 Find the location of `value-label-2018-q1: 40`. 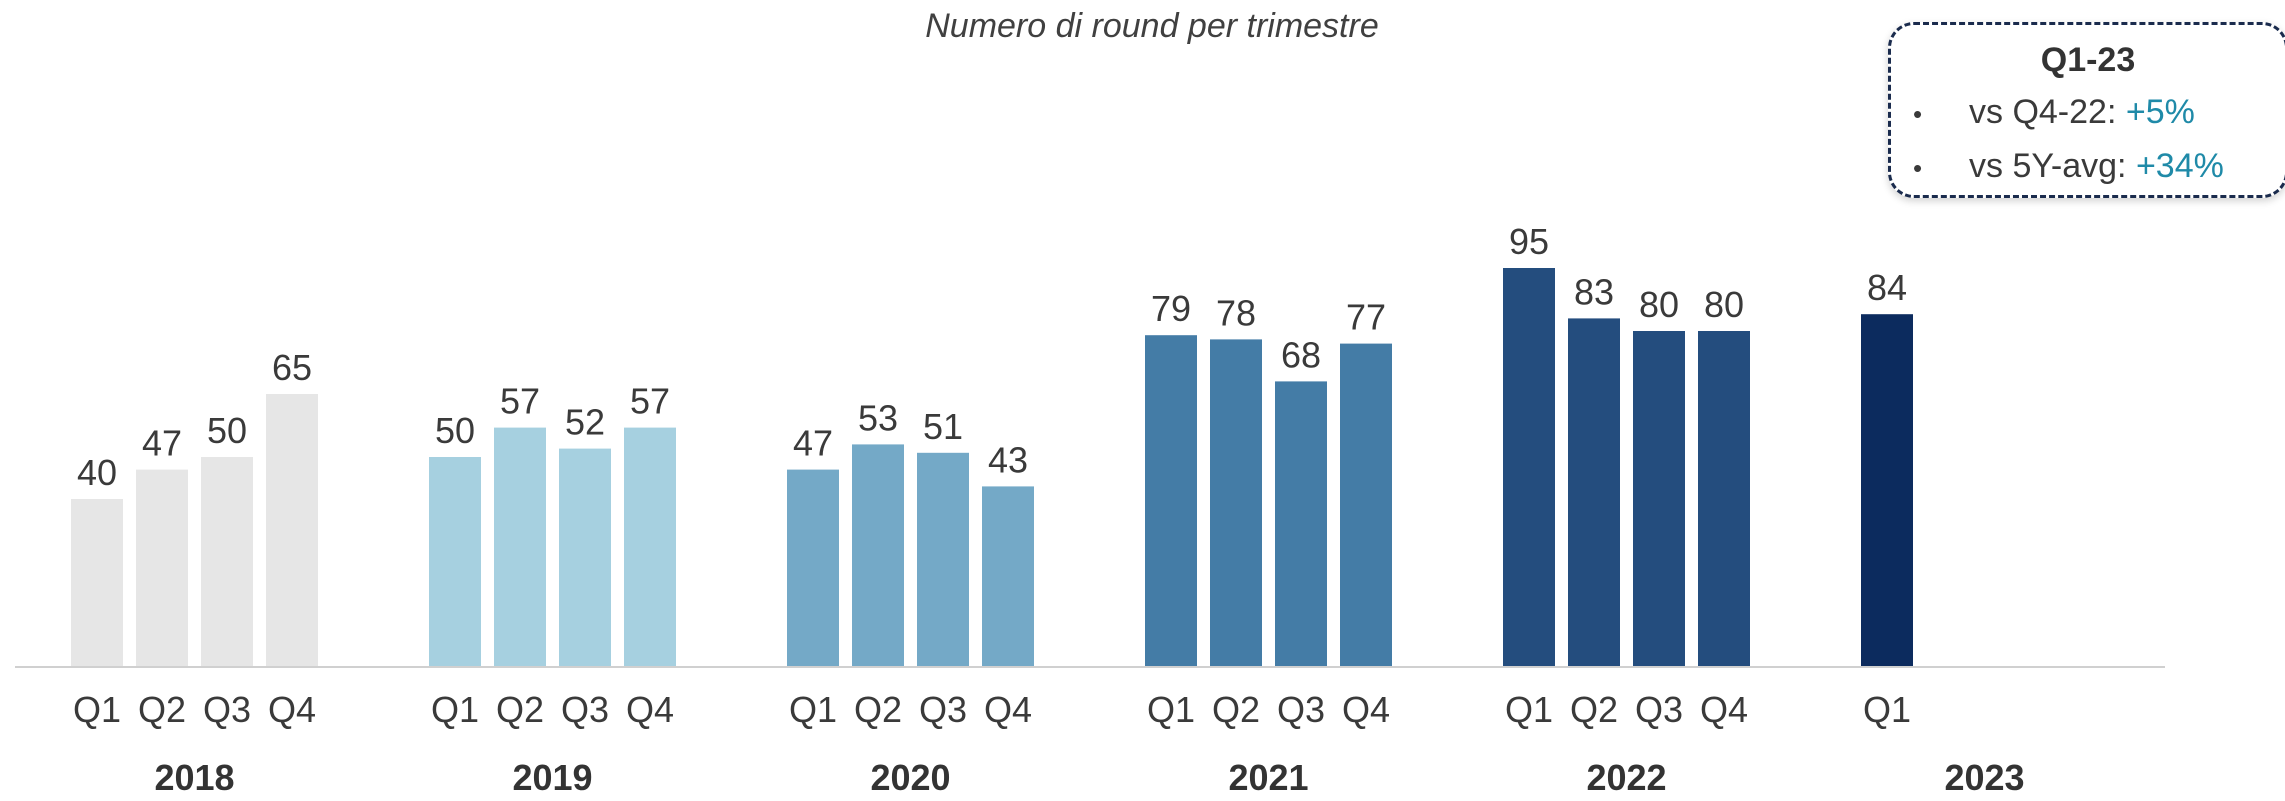

value-label-2018-q1: 40 is located at coordinates (97, 472).